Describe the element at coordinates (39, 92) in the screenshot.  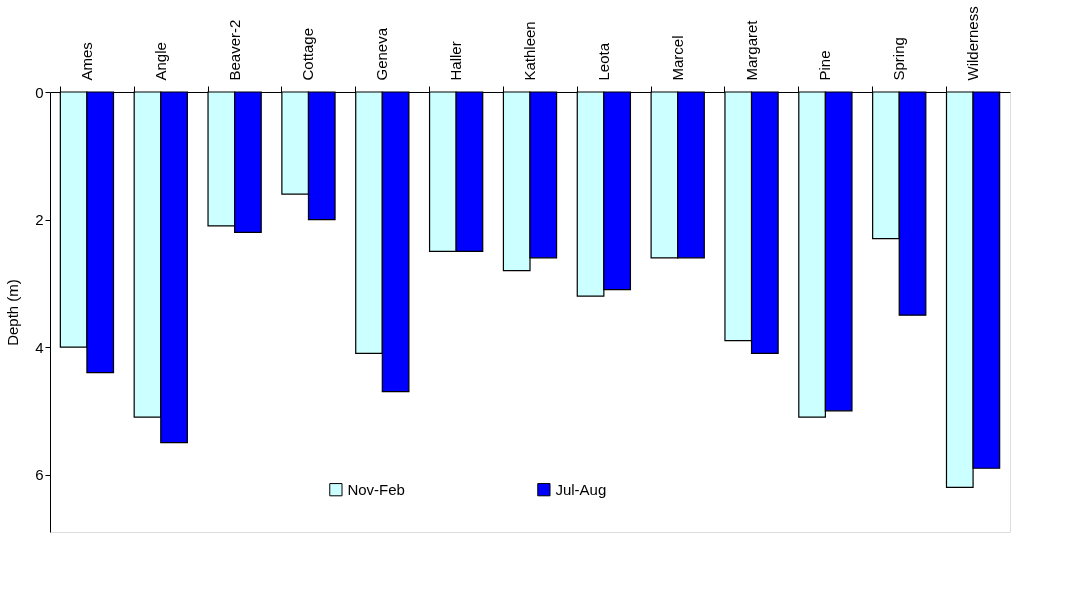
I see `y-tick-label: 0` at that location.